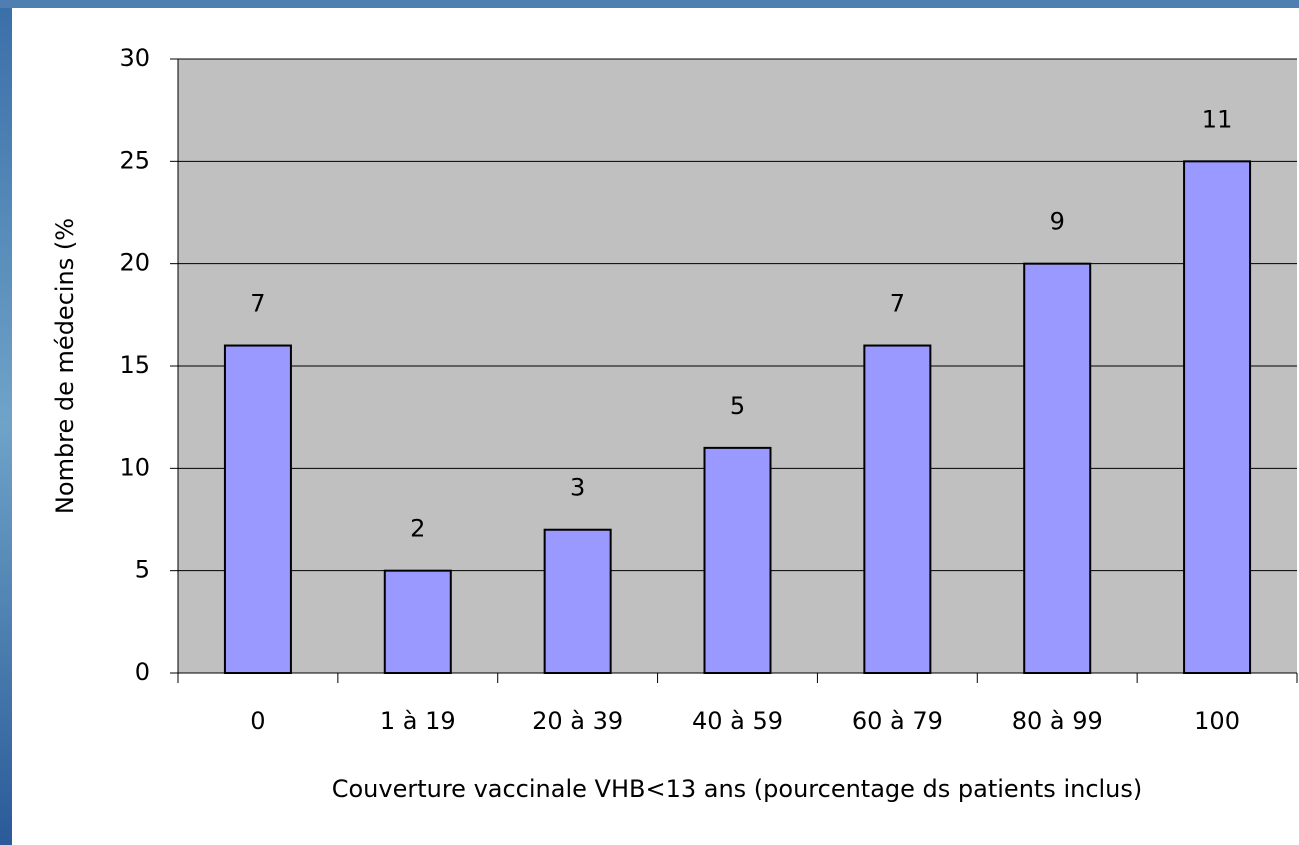 The width and height of the screenshot is (1299, 845). What do you see at coordinates (65, 366) in the screenshot?
I see `y-axis-label: Nombre de médecins (%` at bounding box center [65, 366].